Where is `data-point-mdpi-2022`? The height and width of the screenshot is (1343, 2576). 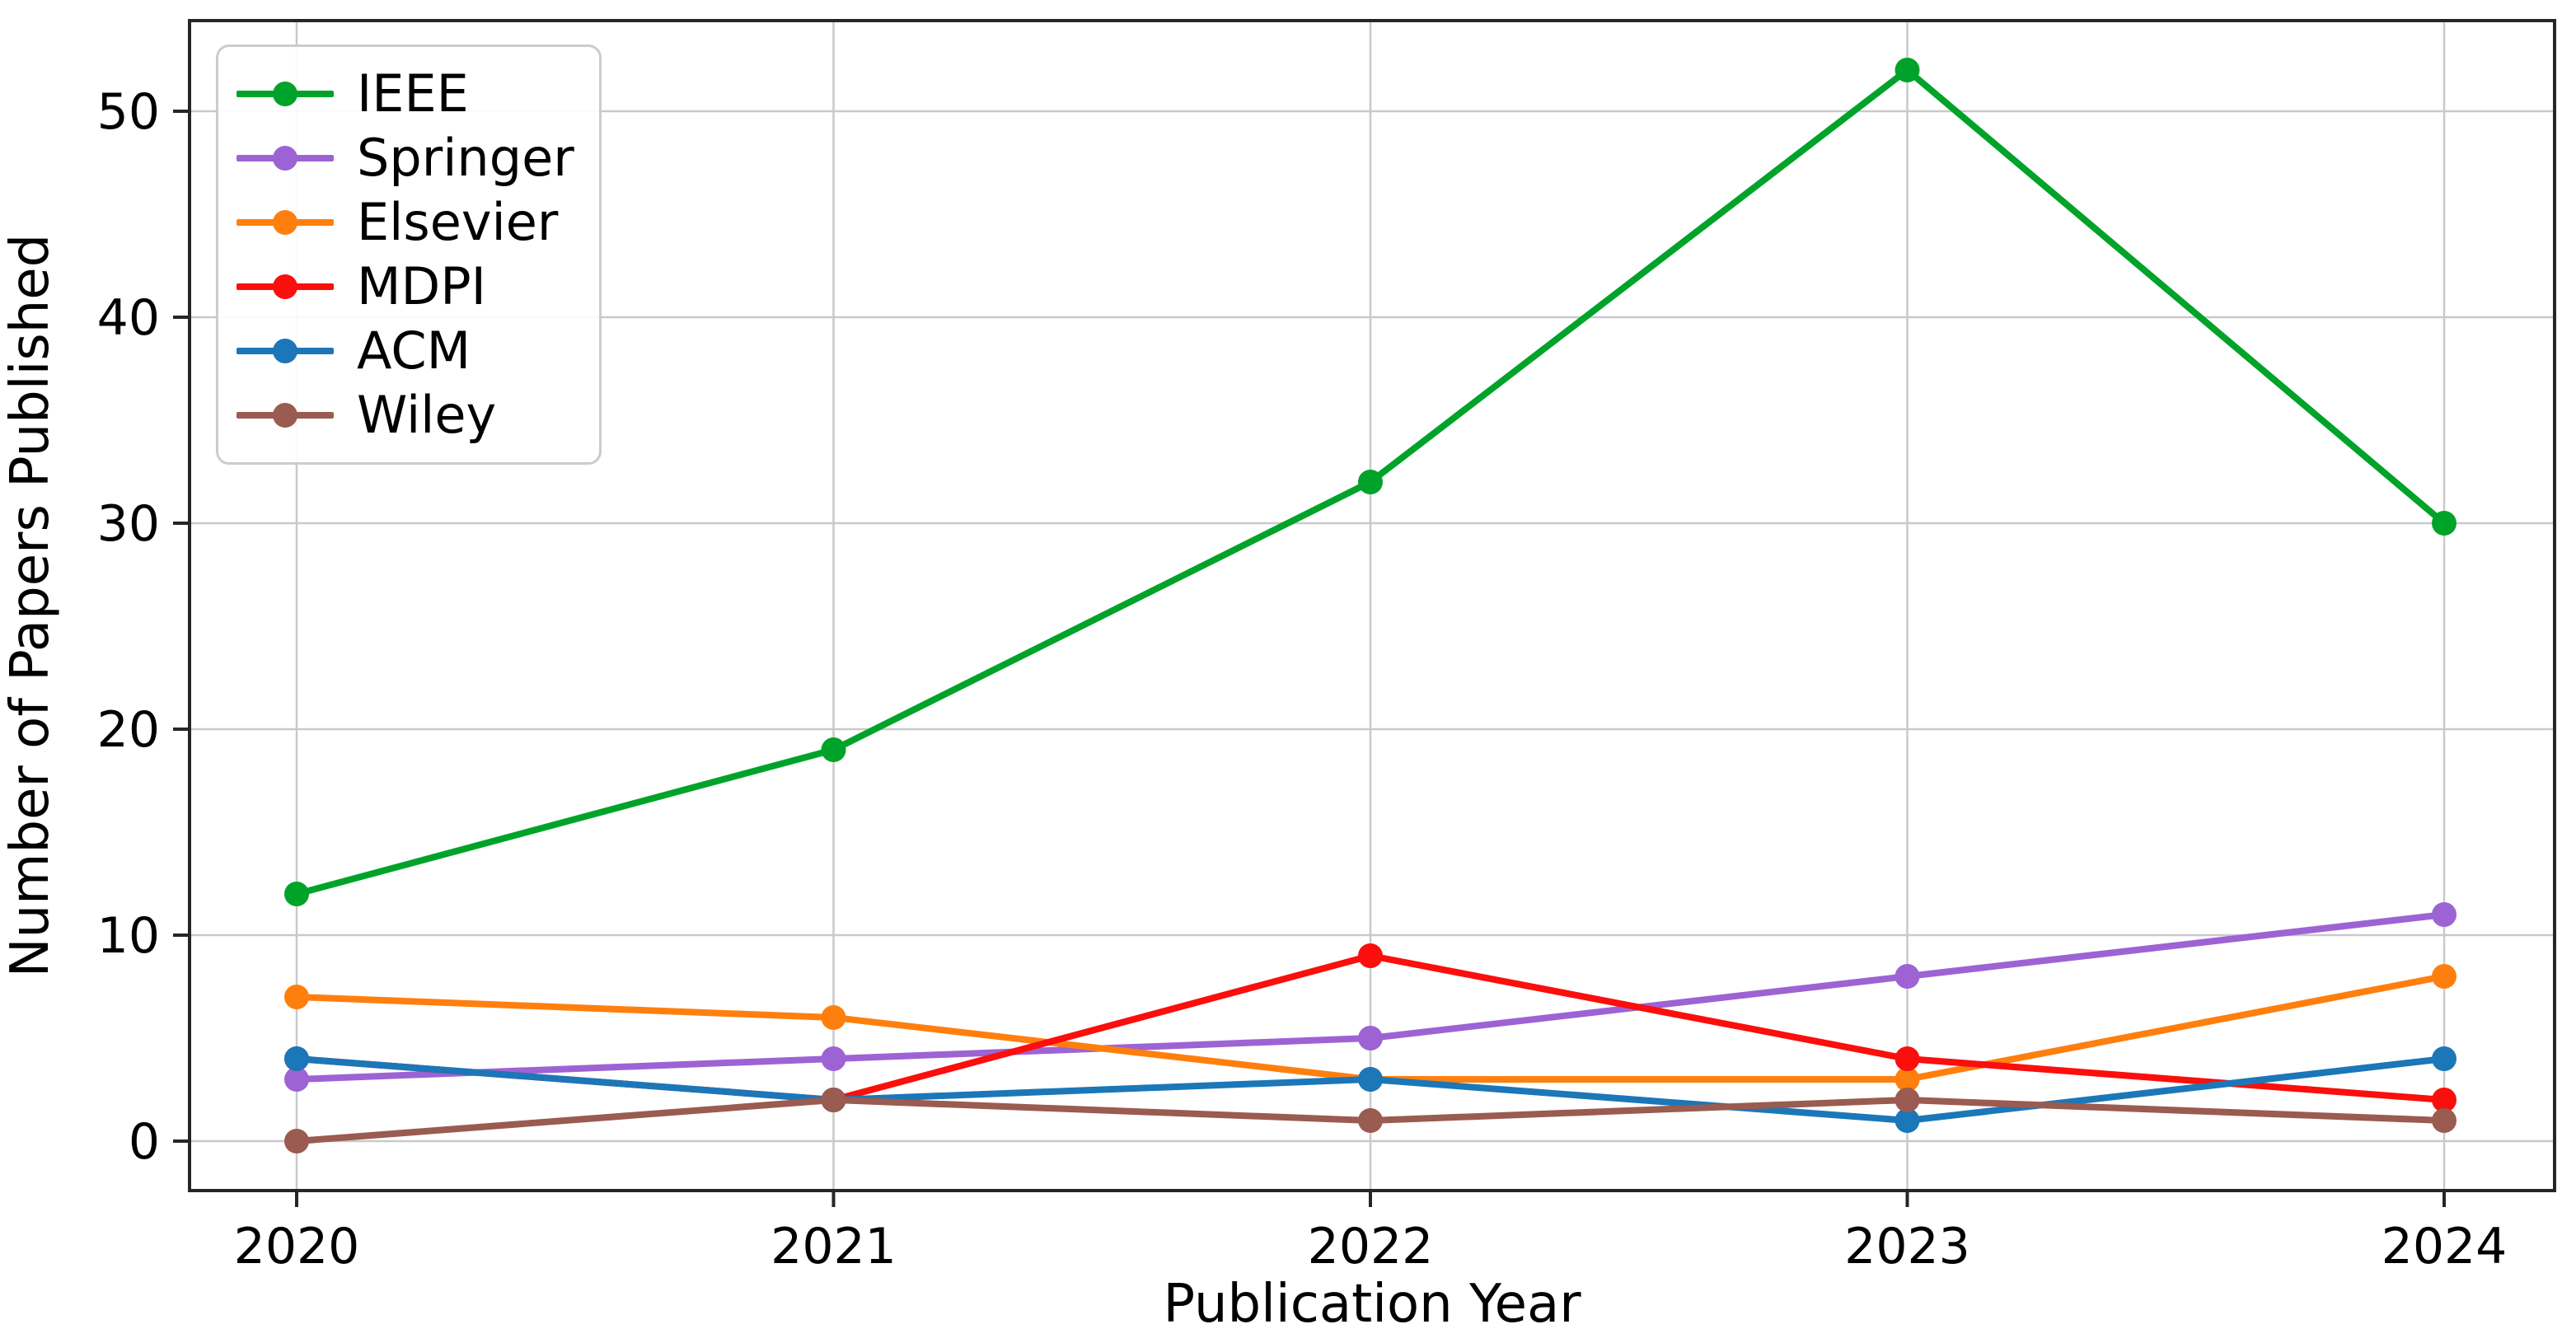
data-point-mdpi-2022 is located at coordinates (1370, 956).